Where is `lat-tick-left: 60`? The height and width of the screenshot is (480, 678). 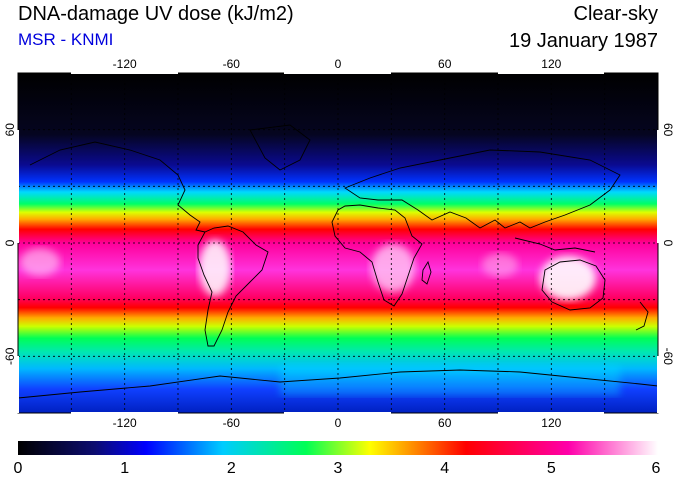
lat-tick-left: 60 is located at coordinates (10, 130).